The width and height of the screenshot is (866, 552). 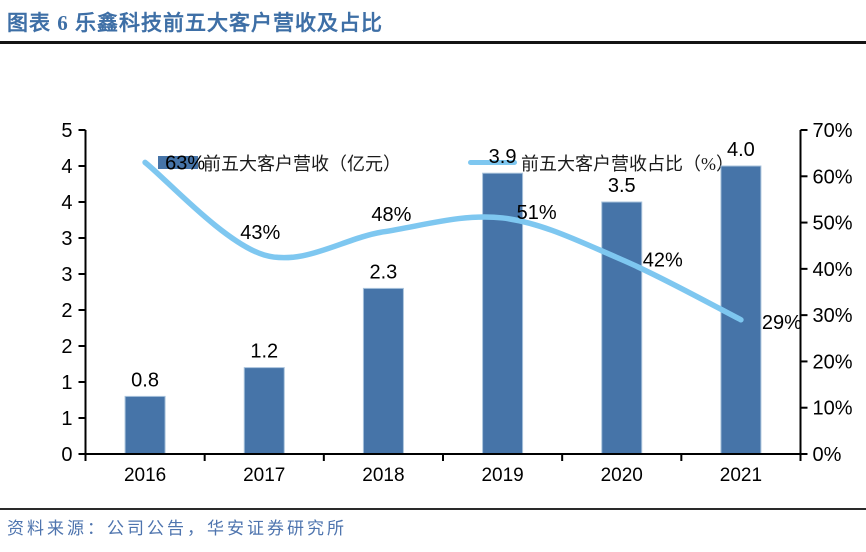 I want to click on legend-line-swatch, so click(x=492, y=162).